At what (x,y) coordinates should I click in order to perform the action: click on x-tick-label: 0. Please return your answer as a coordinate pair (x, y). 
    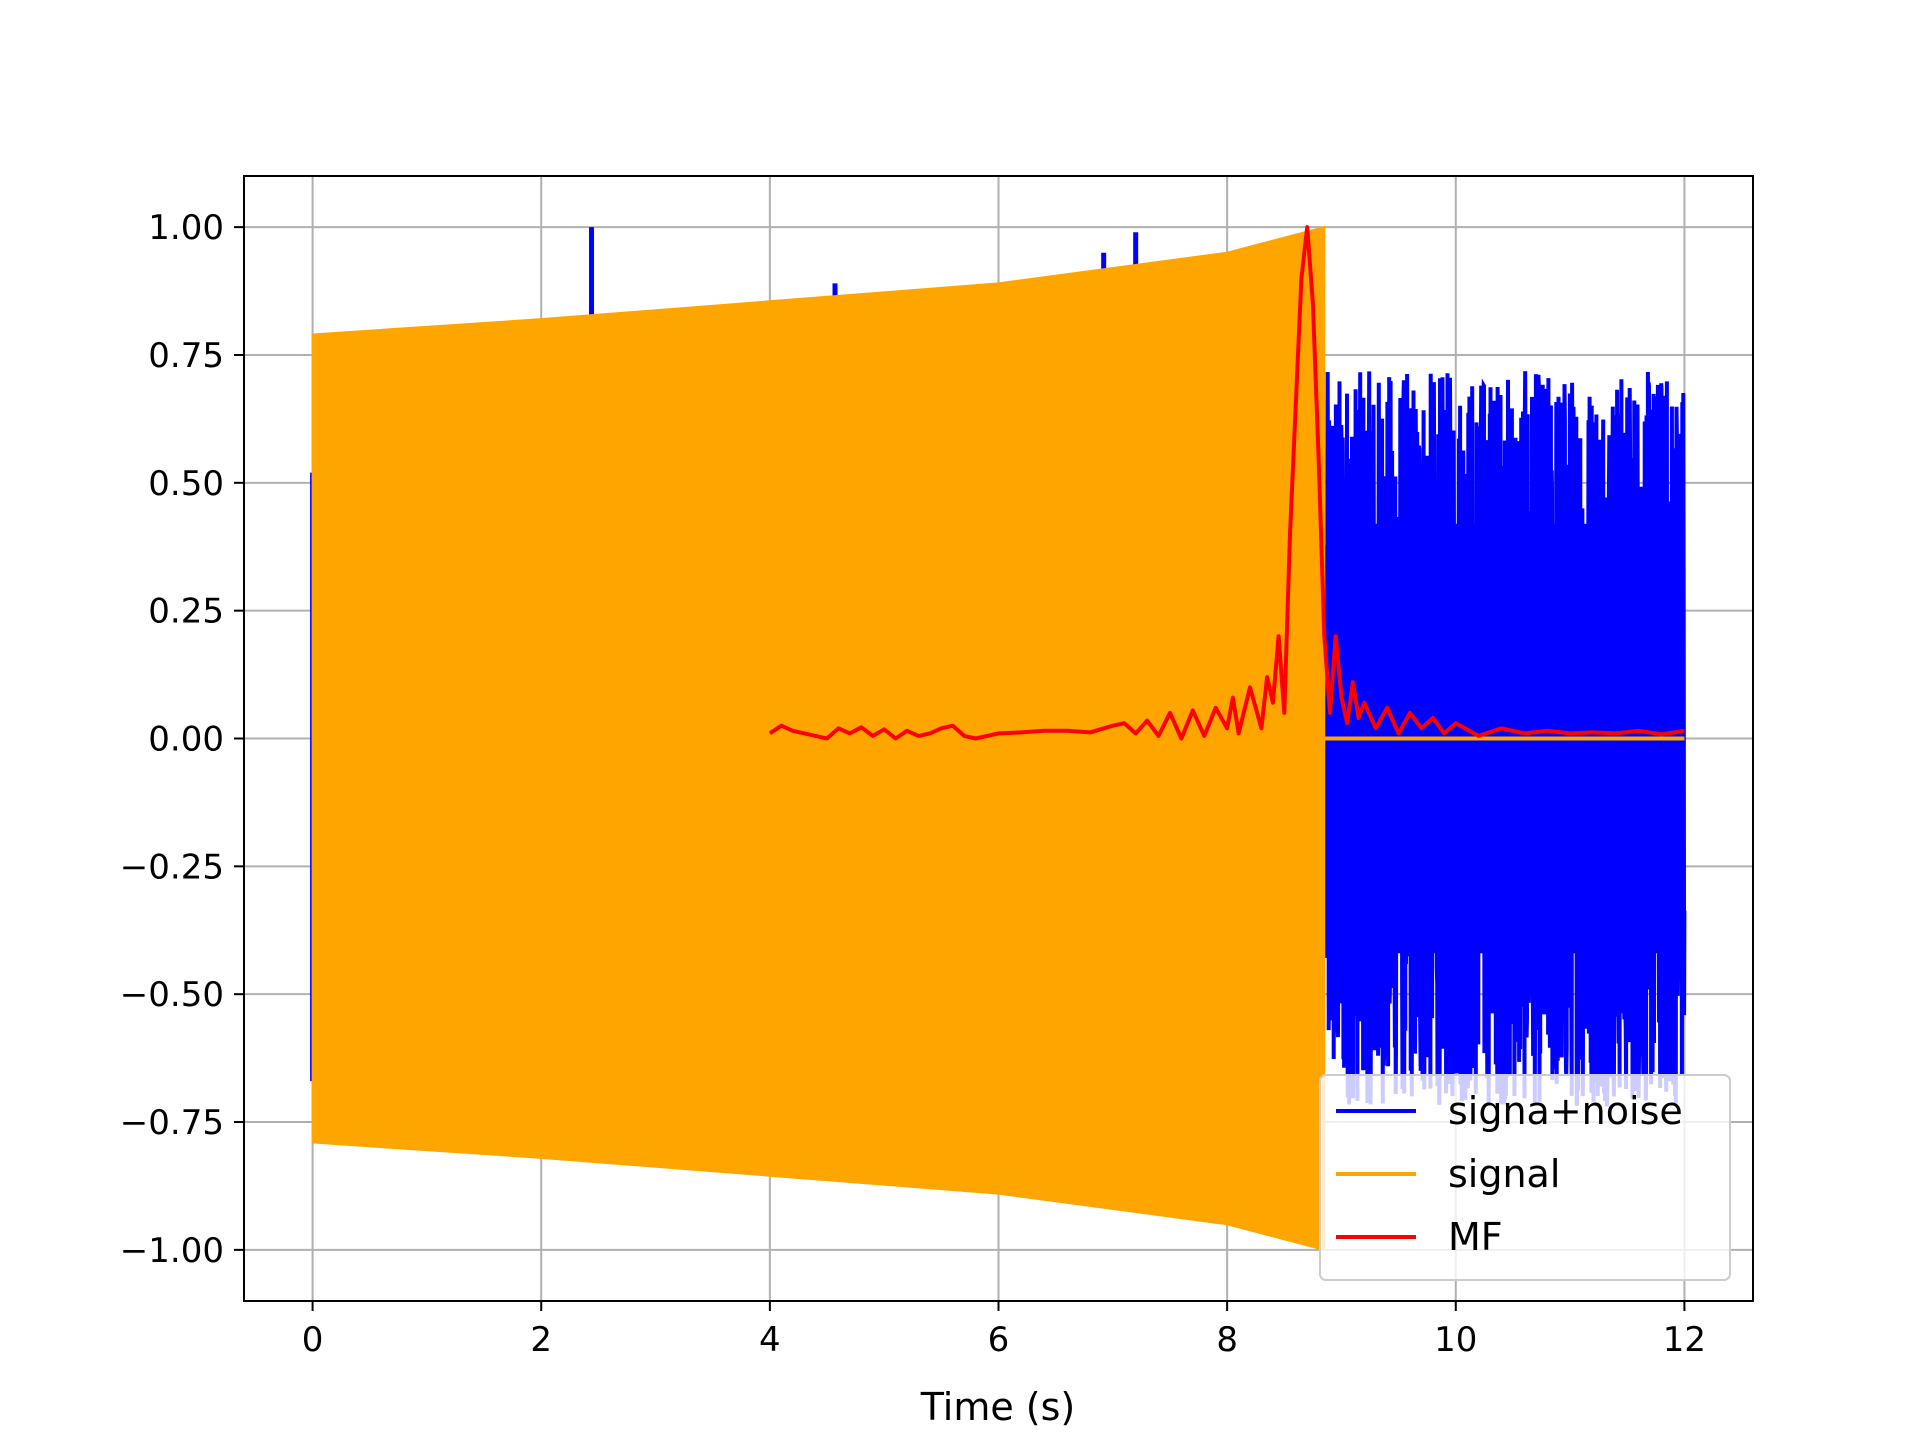
    Looking at the image, I should click on (313, 1340).